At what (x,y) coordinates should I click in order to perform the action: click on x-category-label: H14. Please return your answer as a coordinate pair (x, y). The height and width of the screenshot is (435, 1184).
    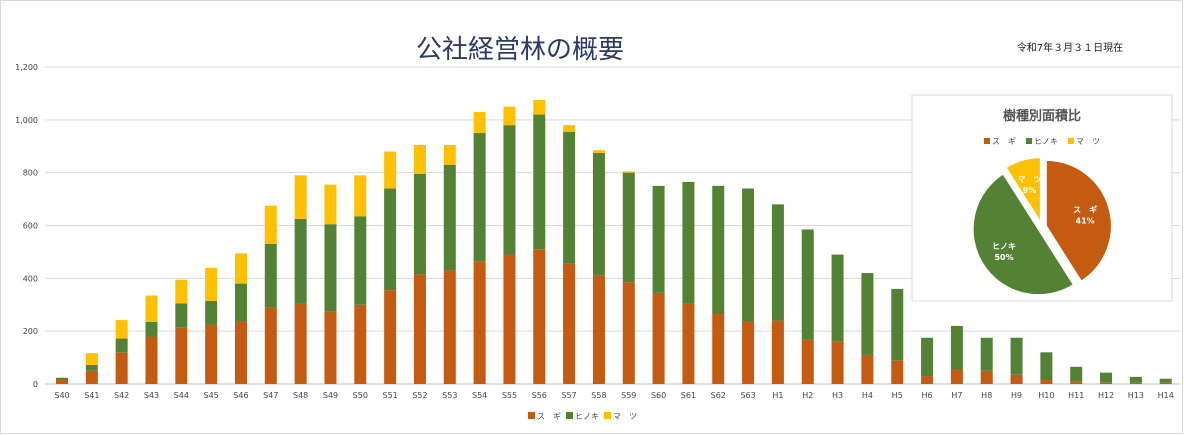
    Looking at the image, I should click on (1166, 395).